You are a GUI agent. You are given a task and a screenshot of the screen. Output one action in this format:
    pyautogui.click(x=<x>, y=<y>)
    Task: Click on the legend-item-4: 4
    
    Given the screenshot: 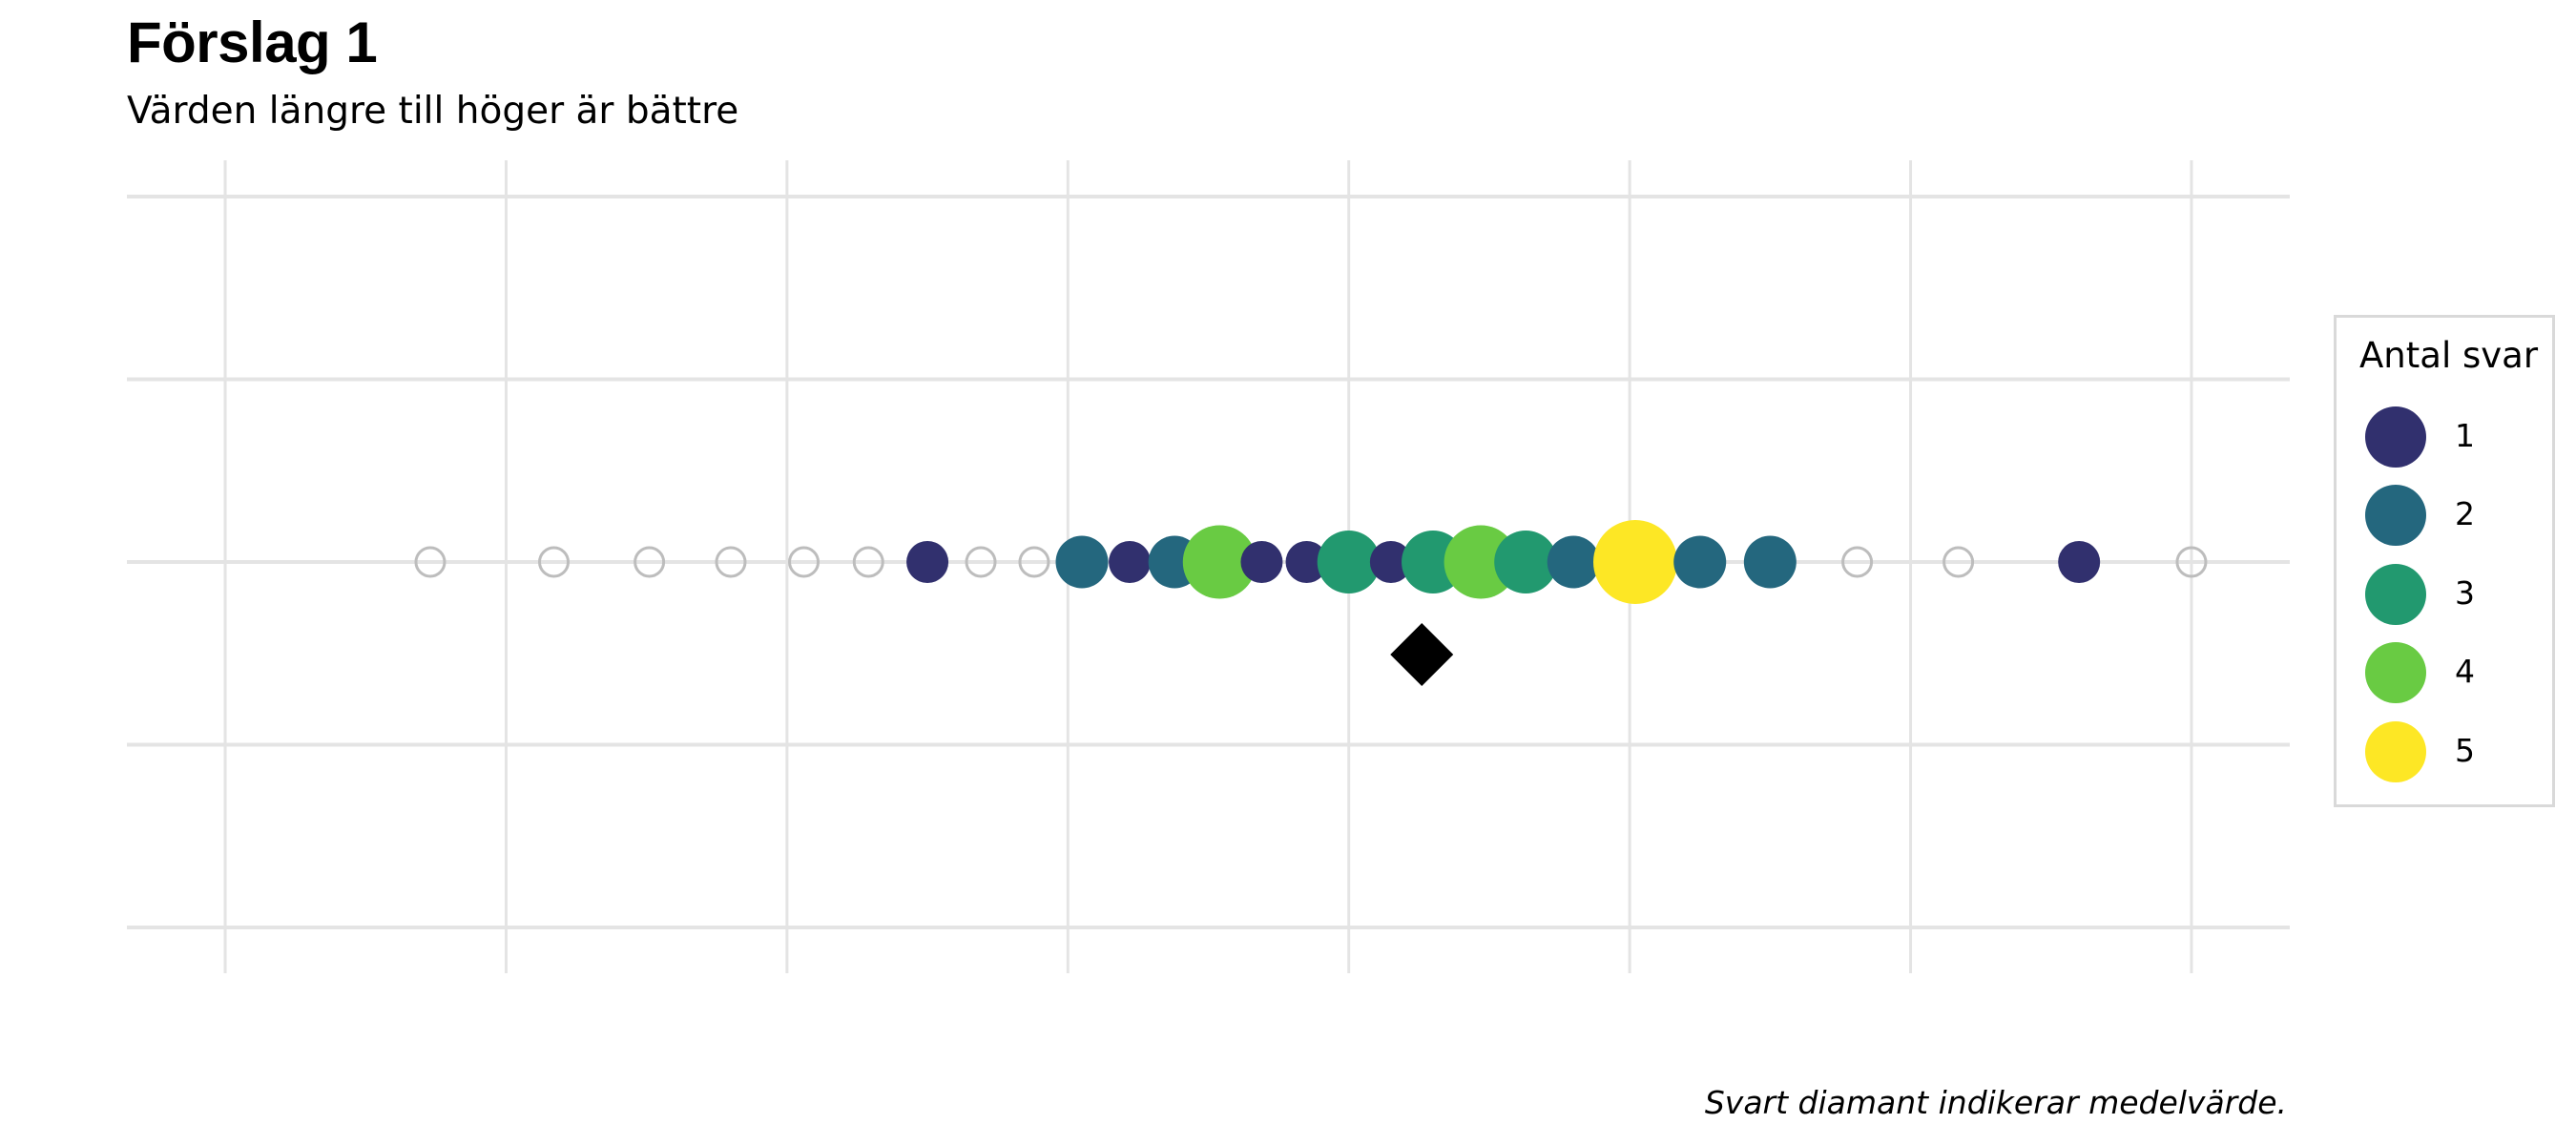 What is the action you would take?
    pyautogui.click(x=2451, y=672)
    